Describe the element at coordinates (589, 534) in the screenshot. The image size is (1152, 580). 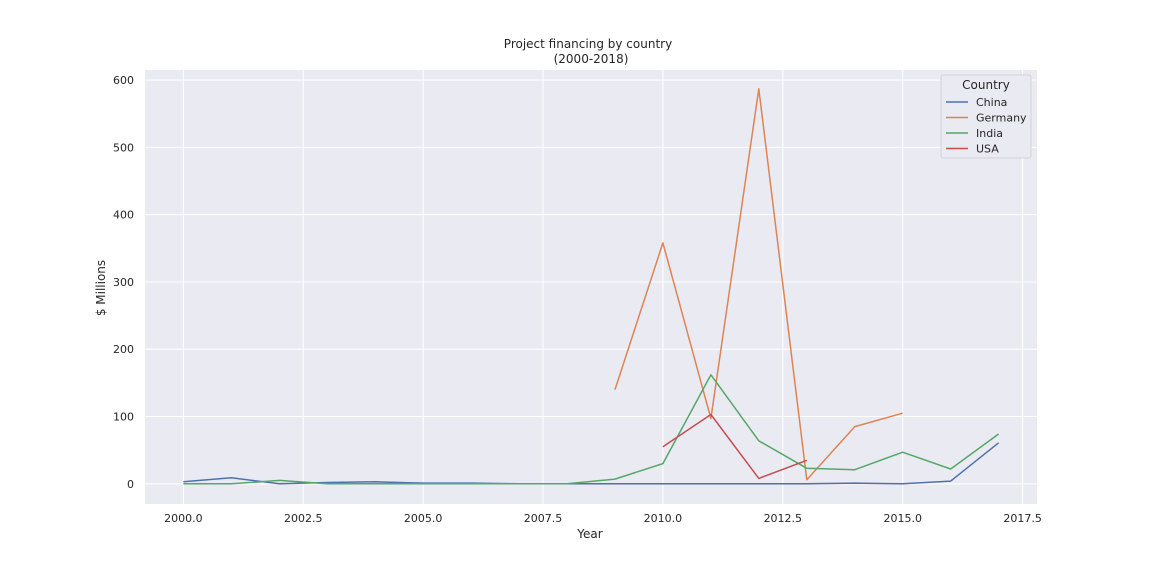
I see `x-axis-label: Year` at that location.